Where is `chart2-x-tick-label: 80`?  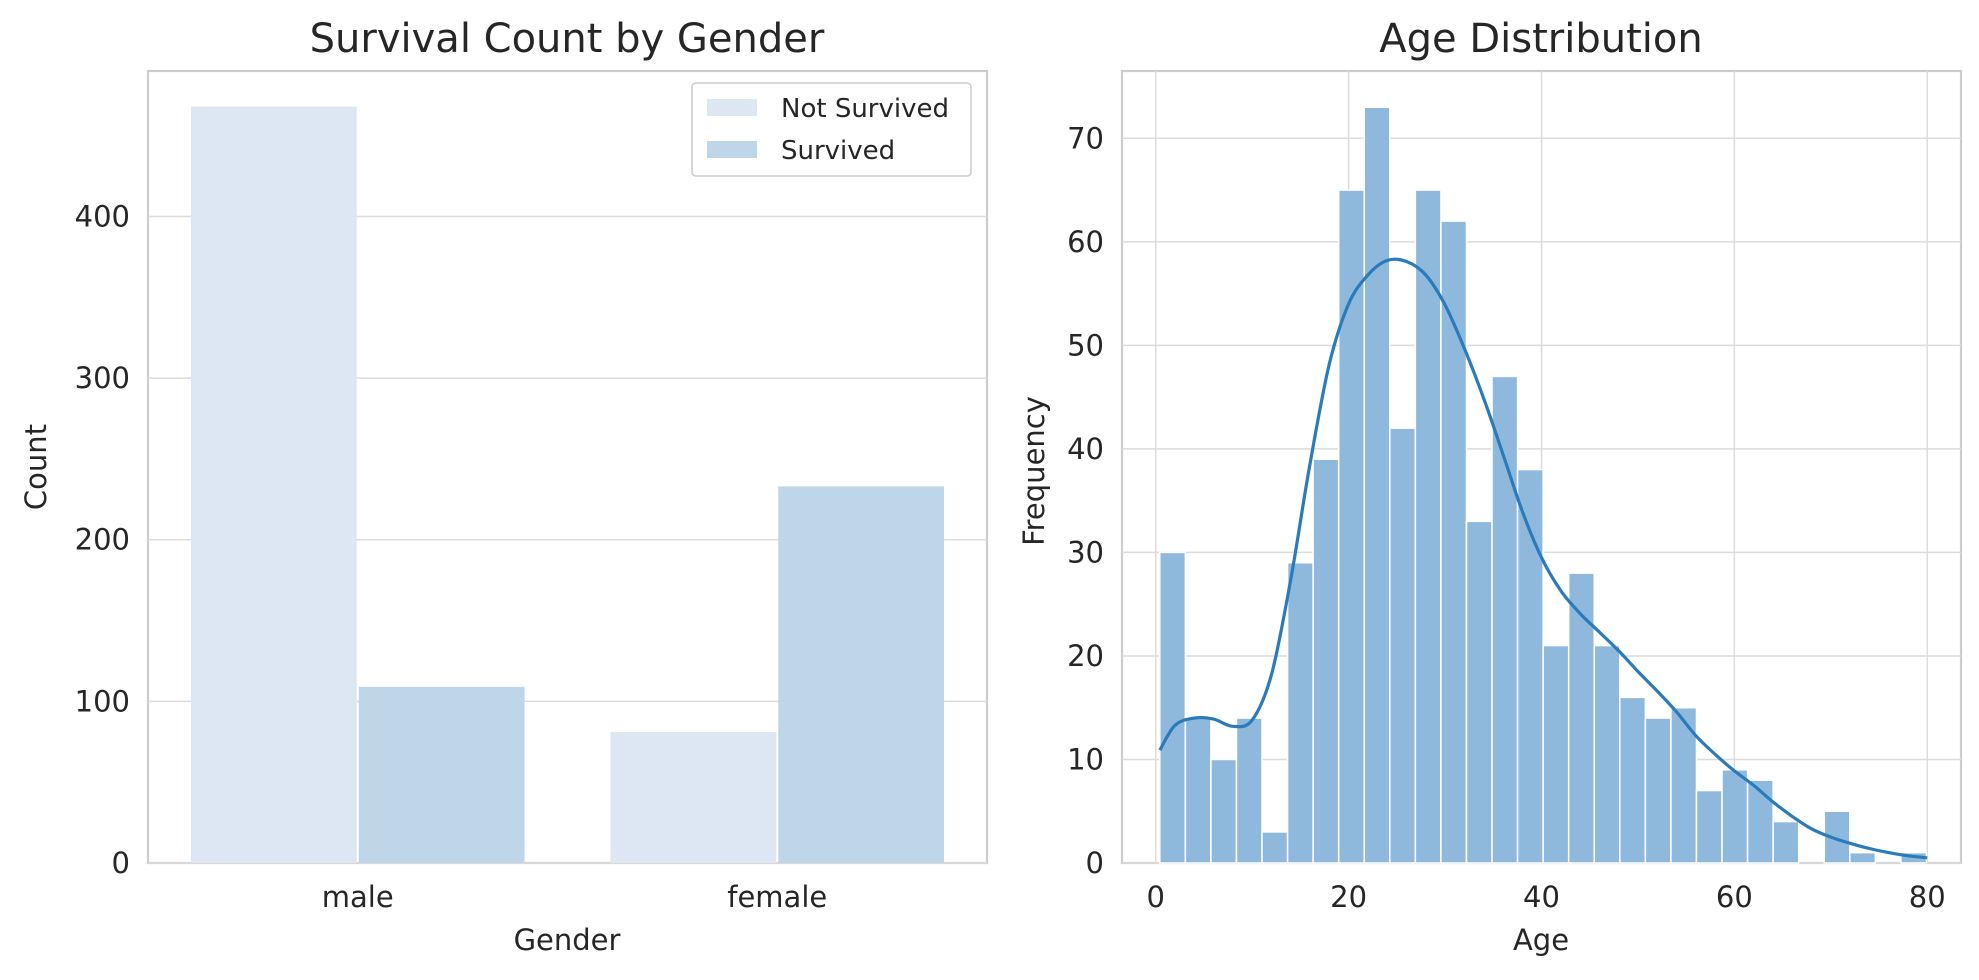
chart2-x-tick-label: 80 is located at coordinates (1927, 897).